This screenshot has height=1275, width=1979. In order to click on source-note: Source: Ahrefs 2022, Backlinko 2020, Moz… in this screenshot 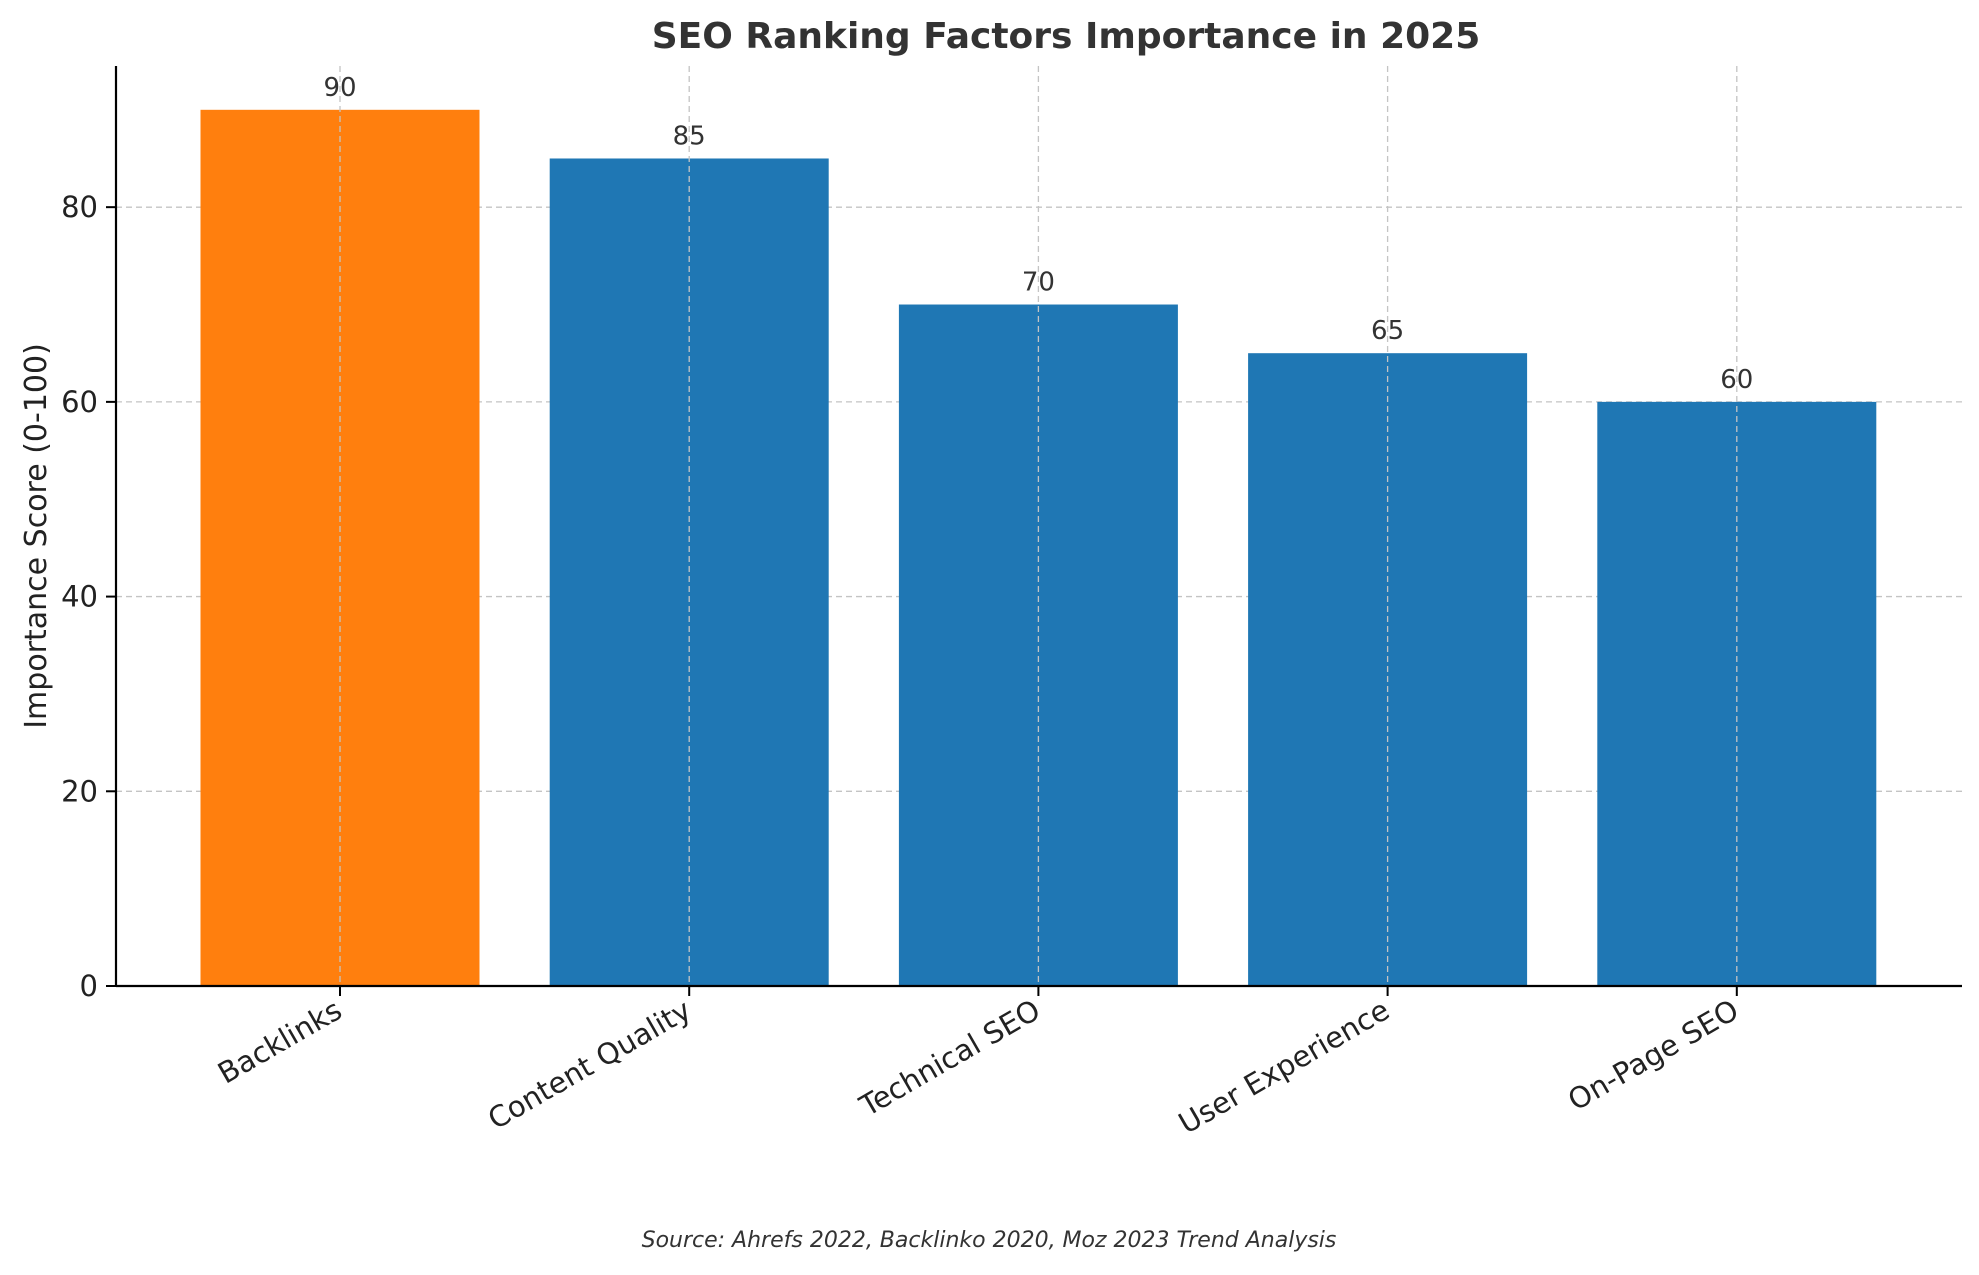, I will do `click(989, 1240)`.